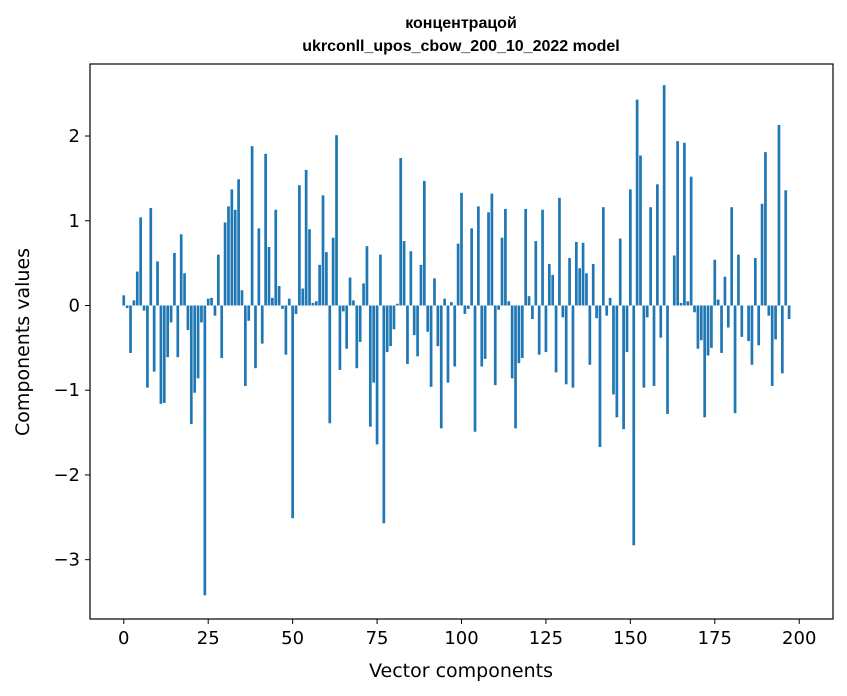  I want to click on y-tick-label: 1, so click(74, 221).